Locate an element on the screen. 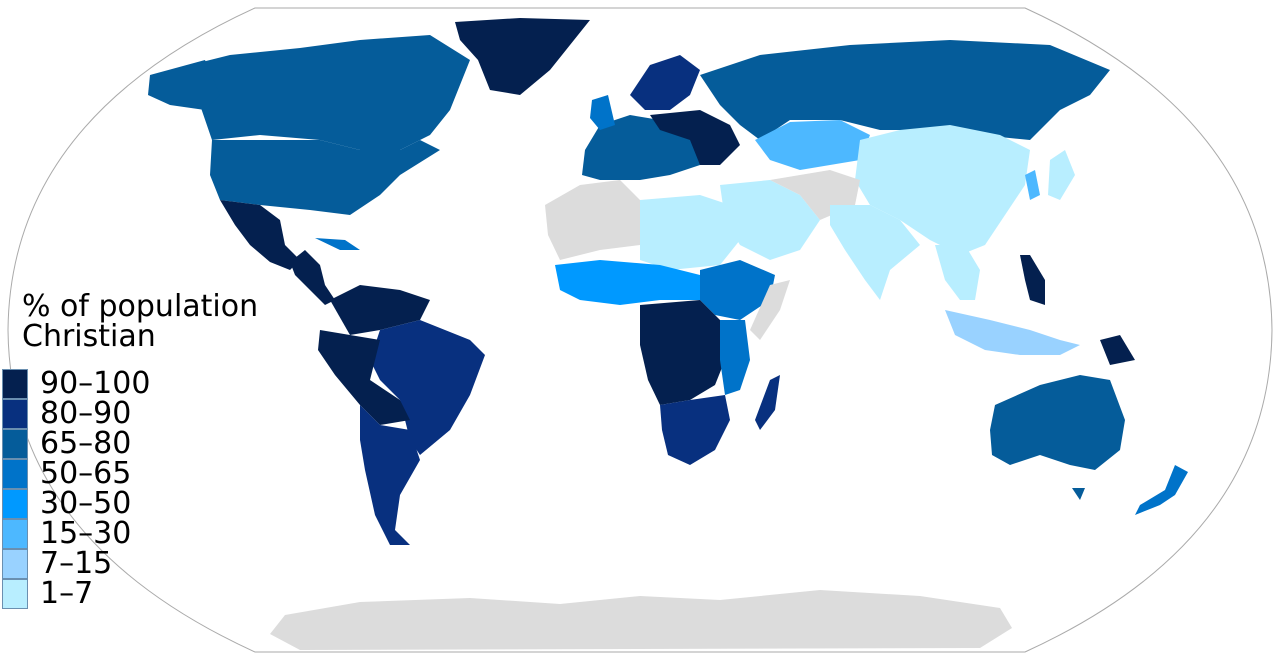  philippines is located at coordinates (1032, 280).